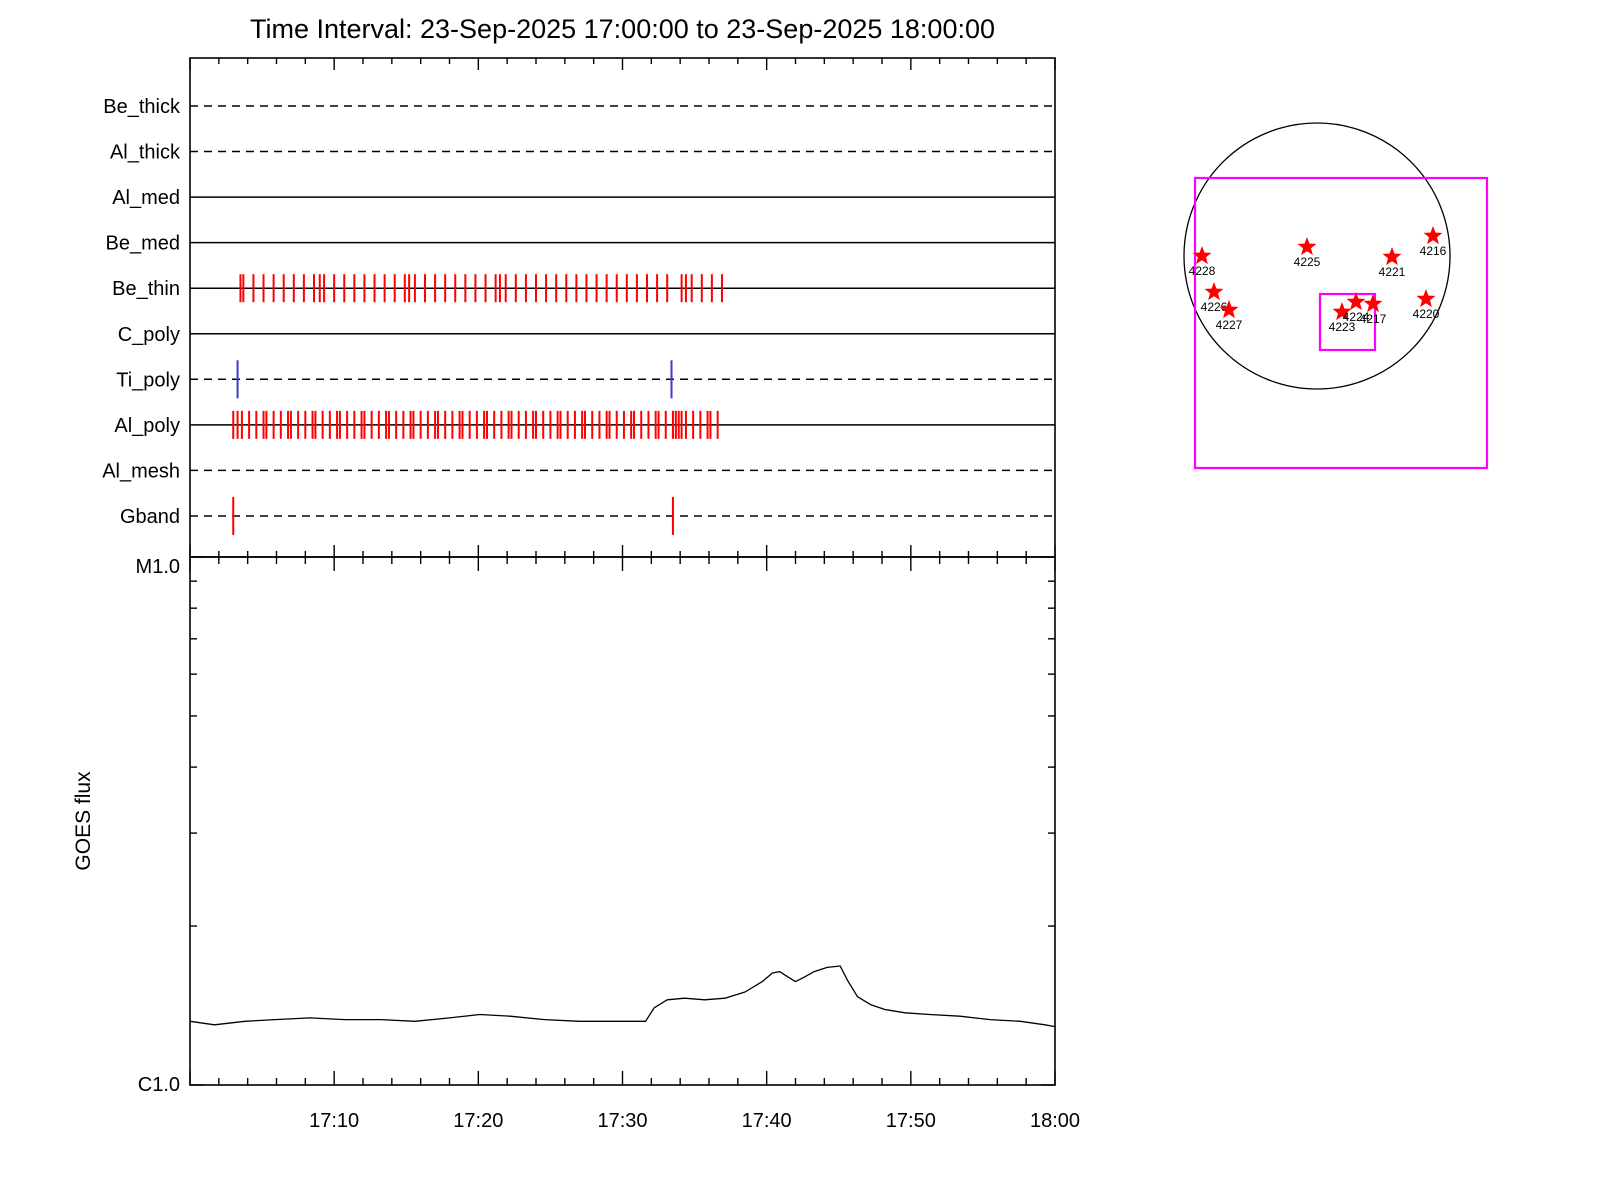  I want to click on active-region-4223: 4223, so click(1342, 318).